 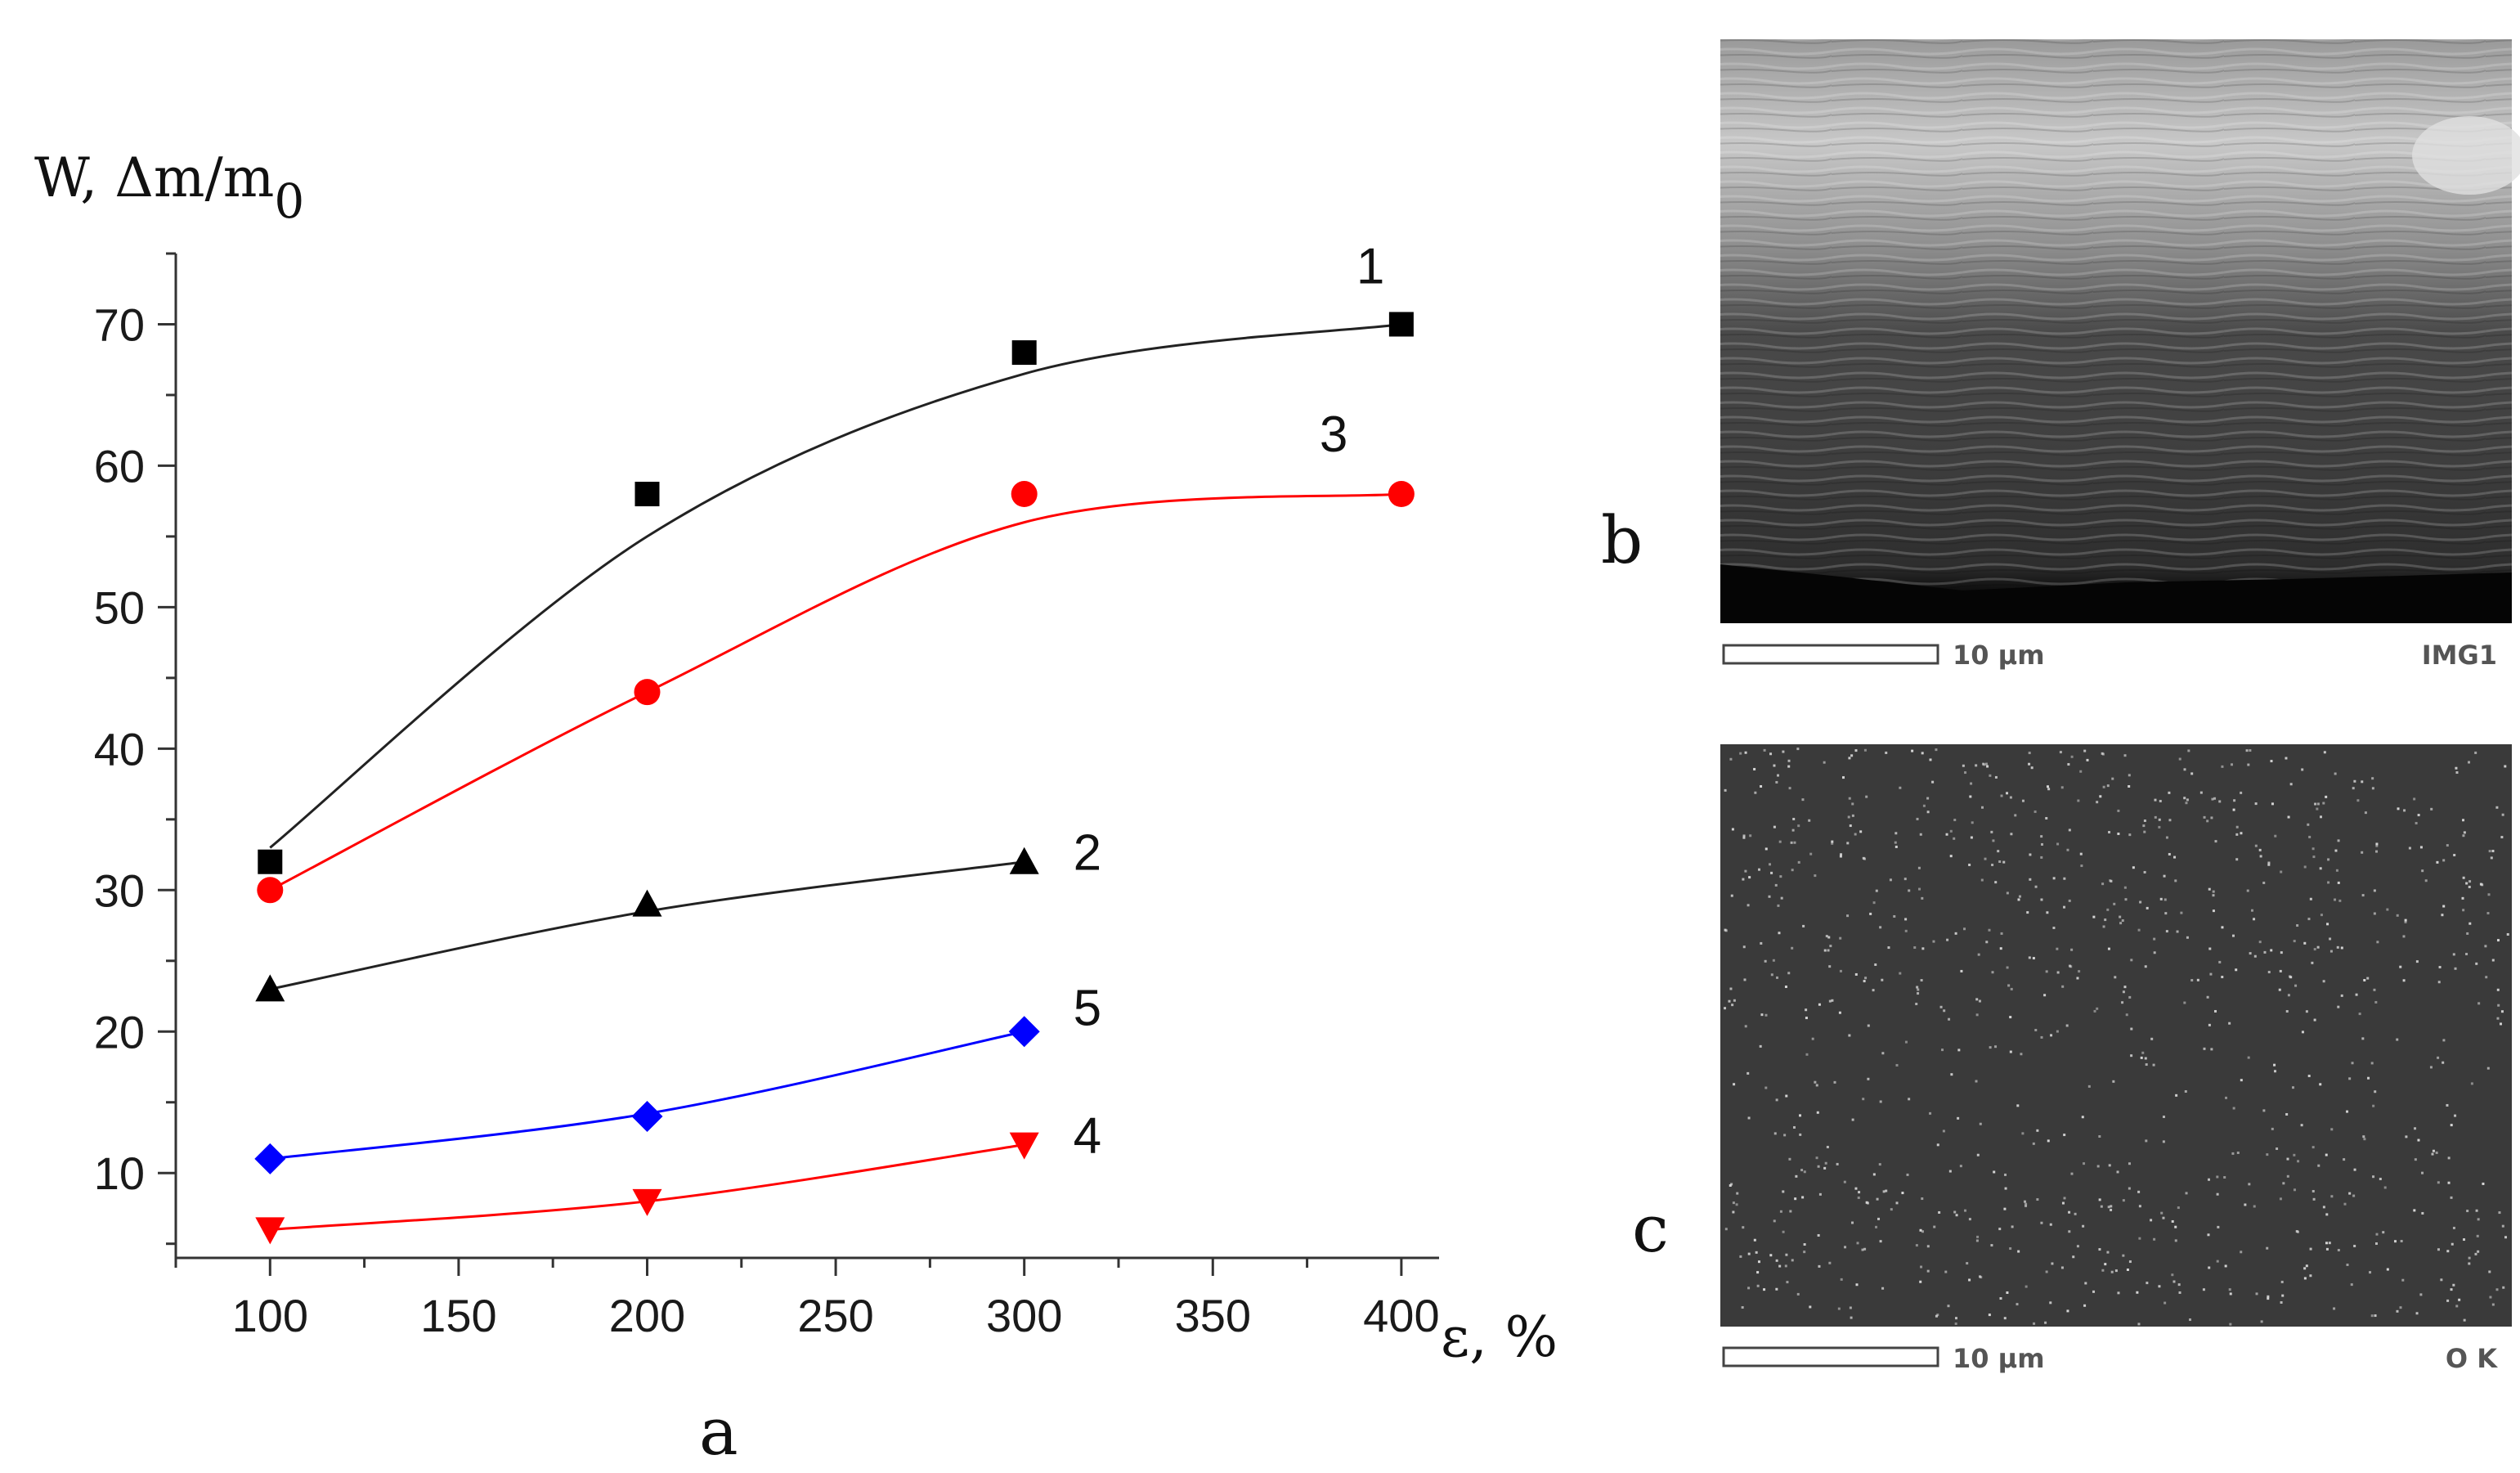 What do you see at coordinates (2472, 1358) in the screenshot?
I see `image-tag-c: O K` at bounding box center [2472, 1358].